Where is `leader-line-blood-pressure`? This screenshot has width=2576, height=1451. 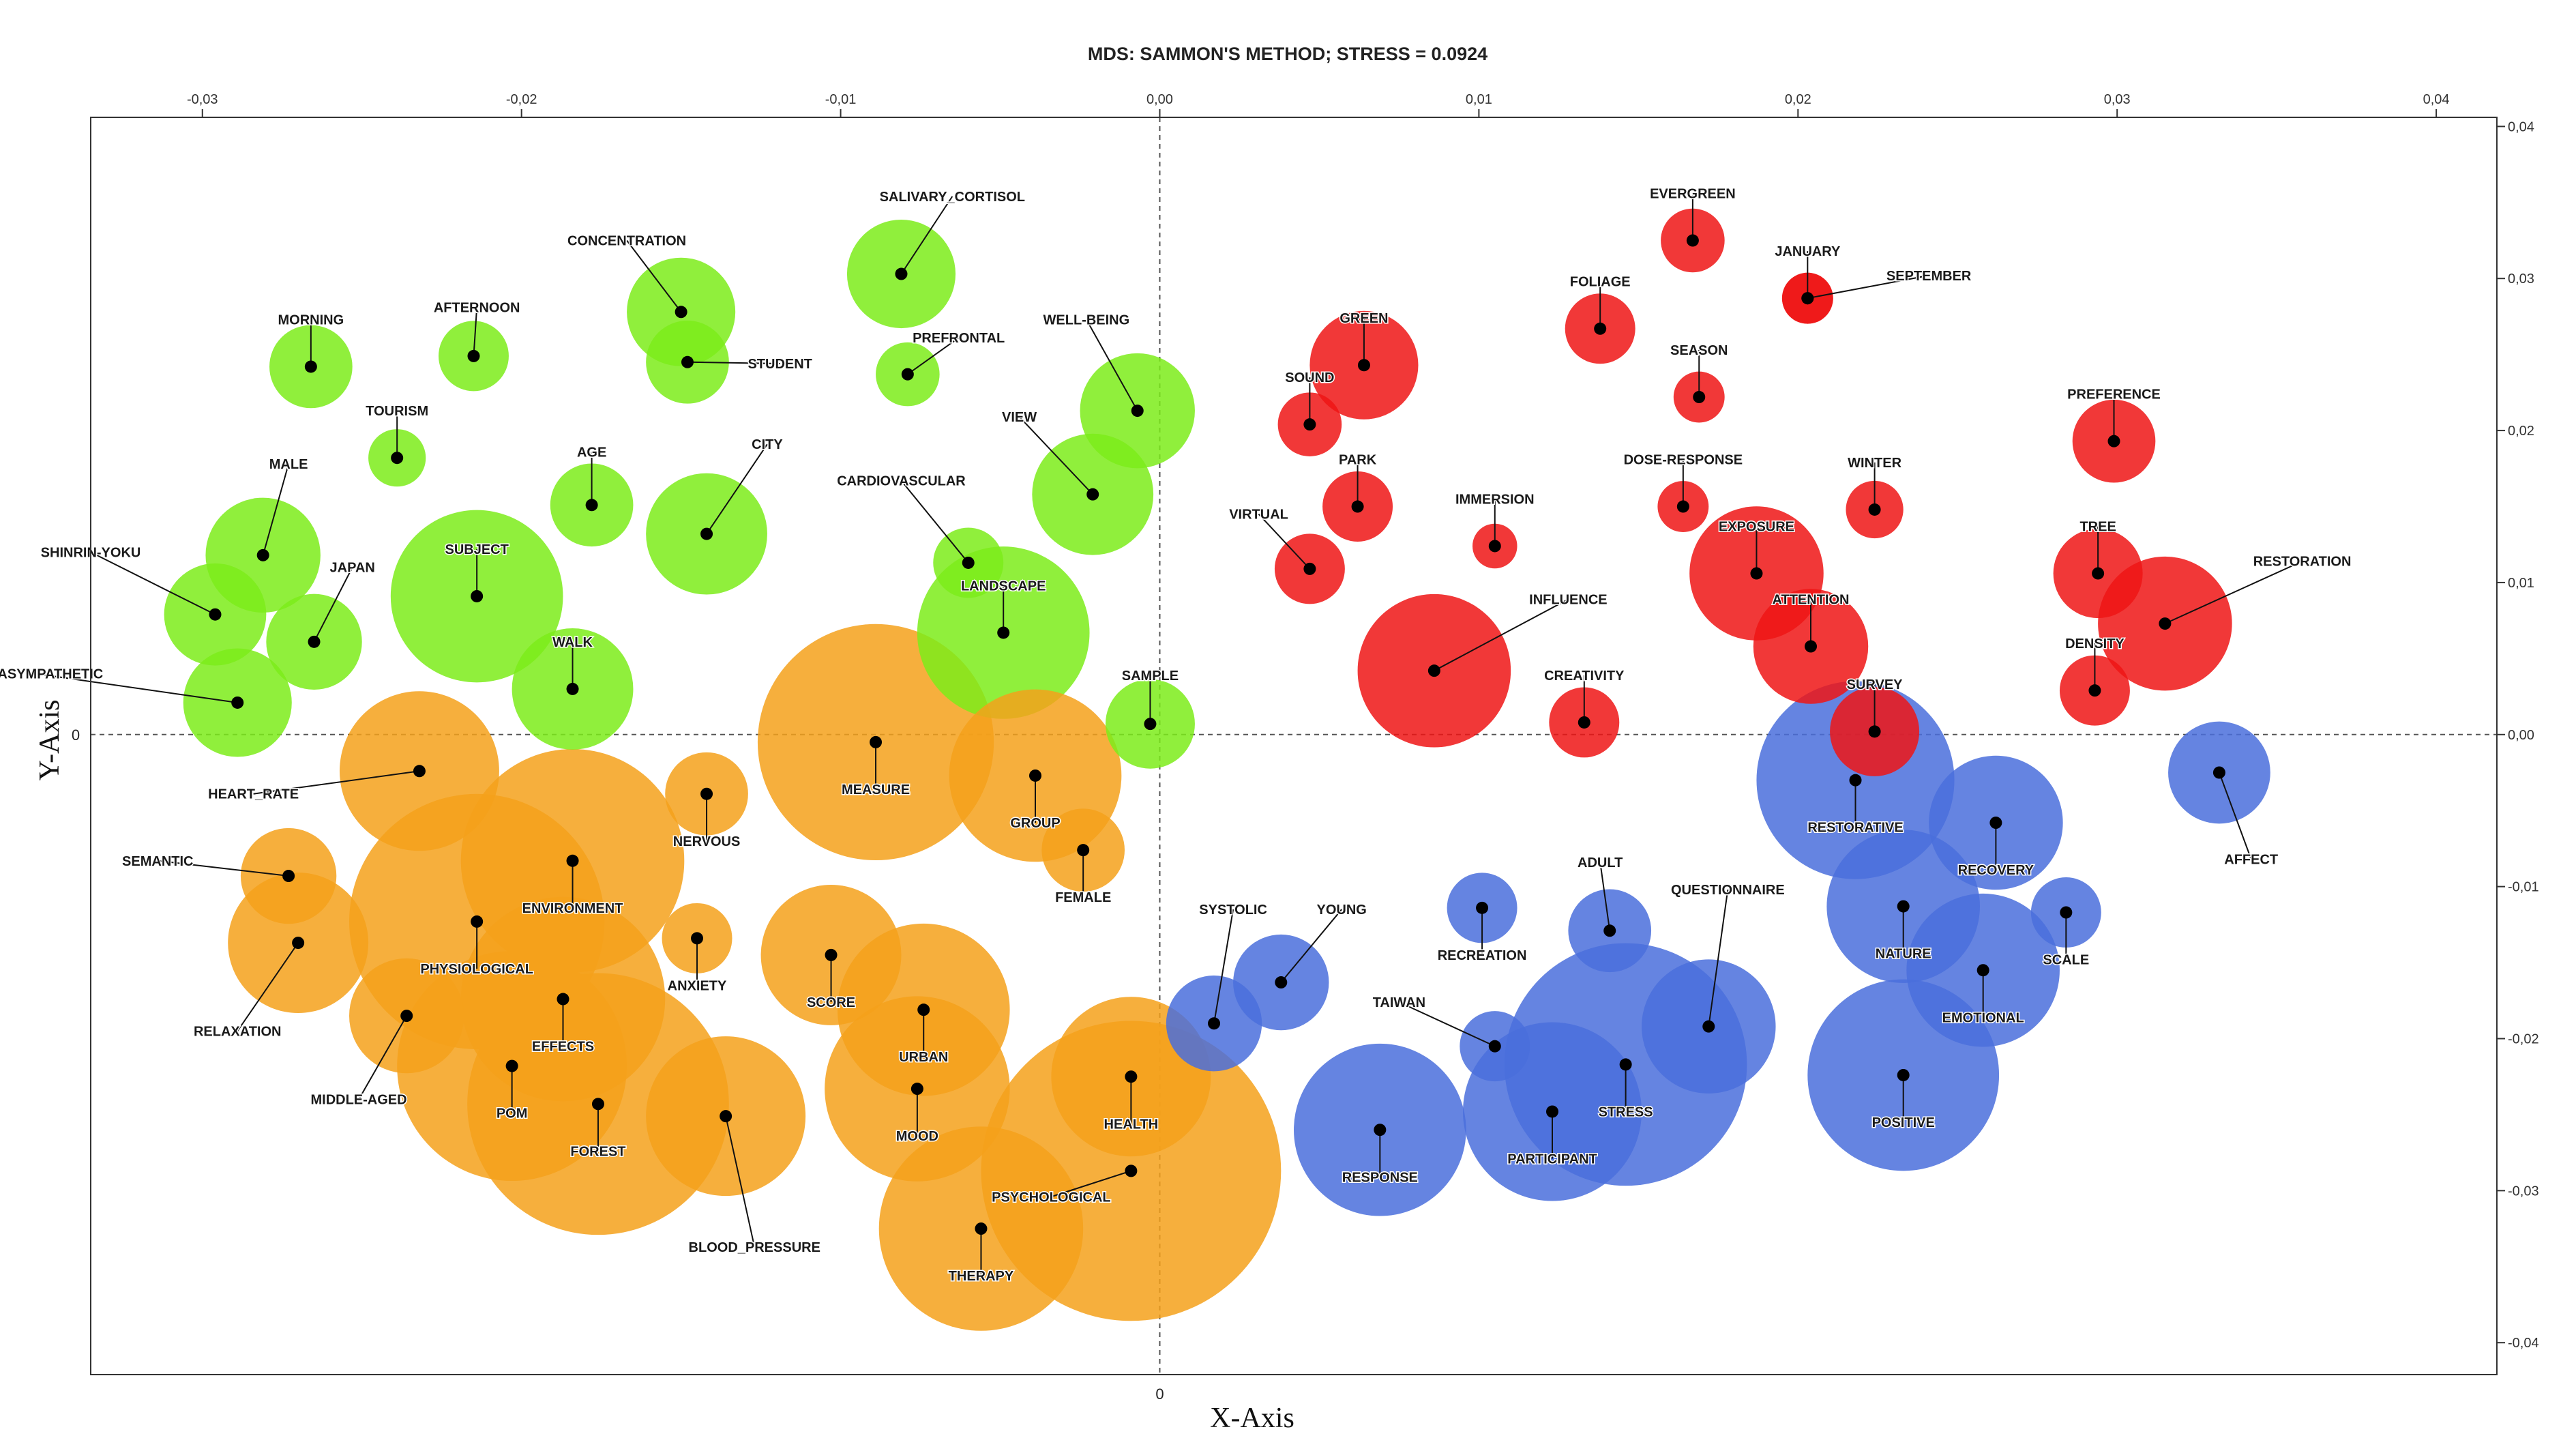
leader-line-blood-pressure is located at coordinates (740, 1181).